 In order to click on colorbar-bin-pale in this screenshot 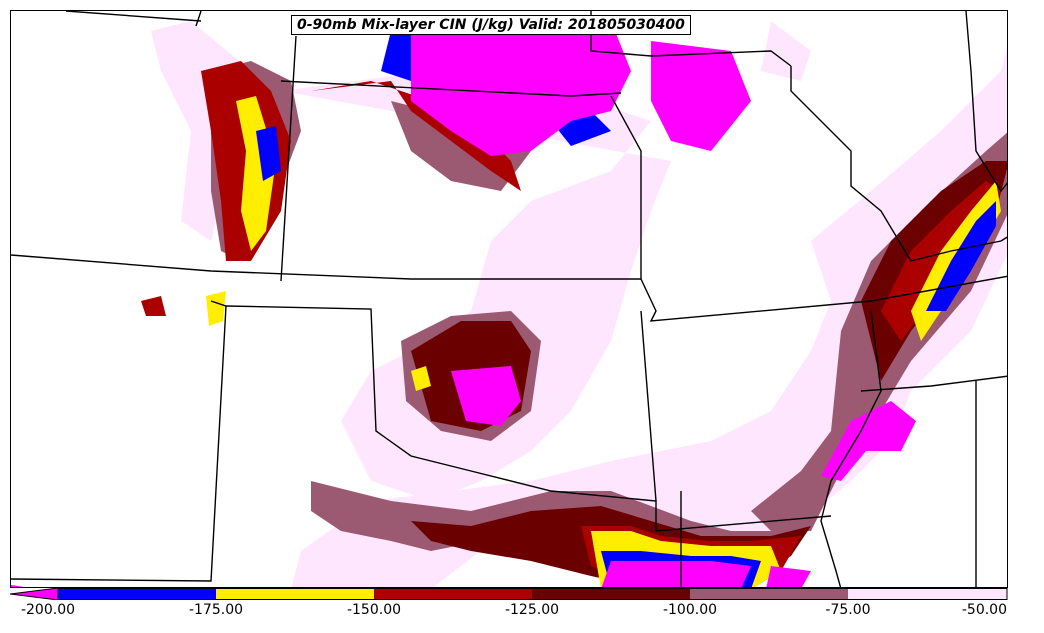, I will do `click(927, 594)`.